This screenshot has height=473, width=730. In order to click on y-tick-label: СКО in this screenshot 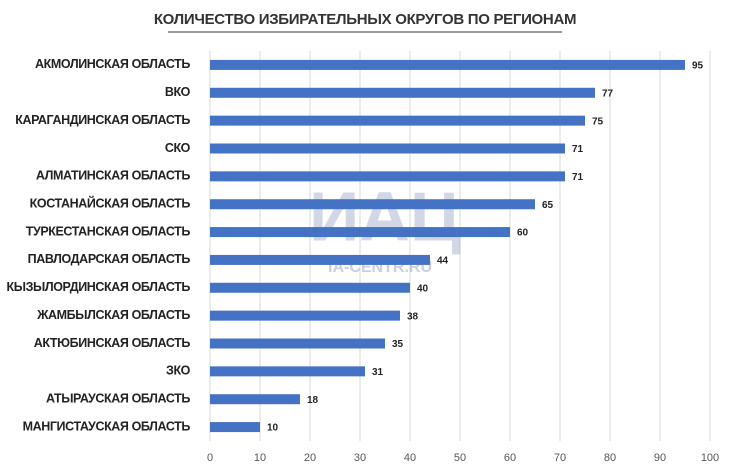, I will do `click(178, 148)`.